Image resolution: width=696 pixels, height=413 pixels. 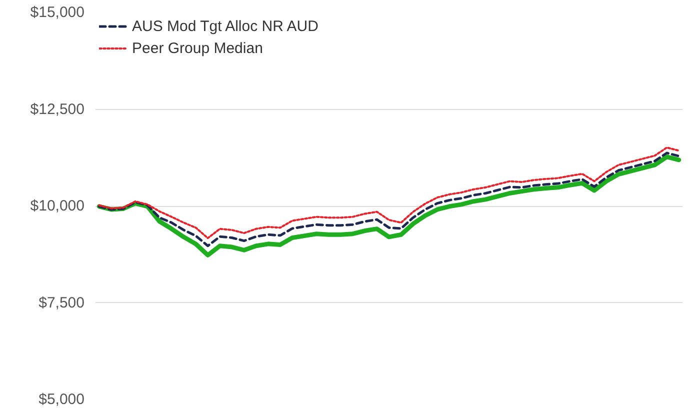 What do you see at coordinates (57, 12) in the screenshot?
I see `y-tick-label: $15,000` at bounding box center [57, 12].